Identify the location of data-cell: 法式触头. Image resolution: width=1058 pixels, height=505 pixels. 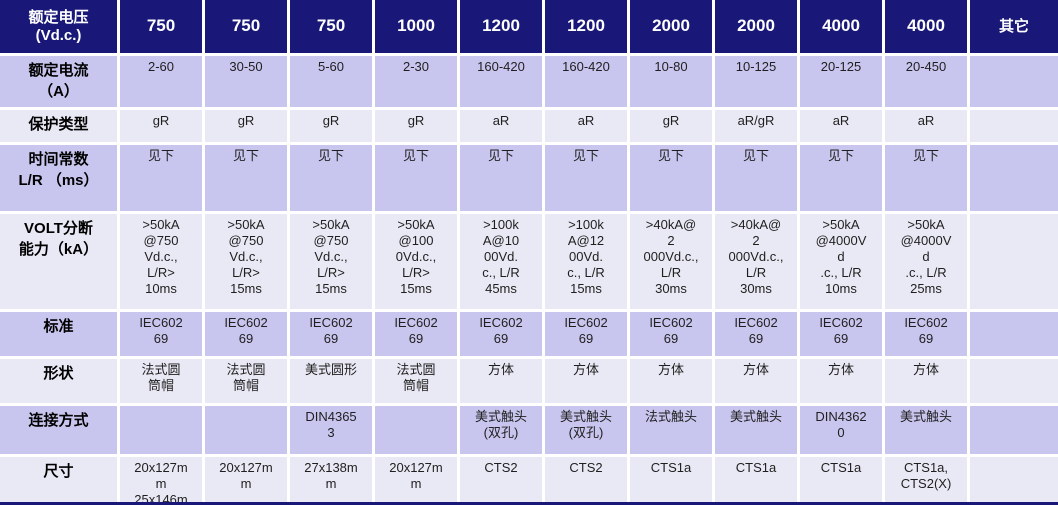
(671, 430).